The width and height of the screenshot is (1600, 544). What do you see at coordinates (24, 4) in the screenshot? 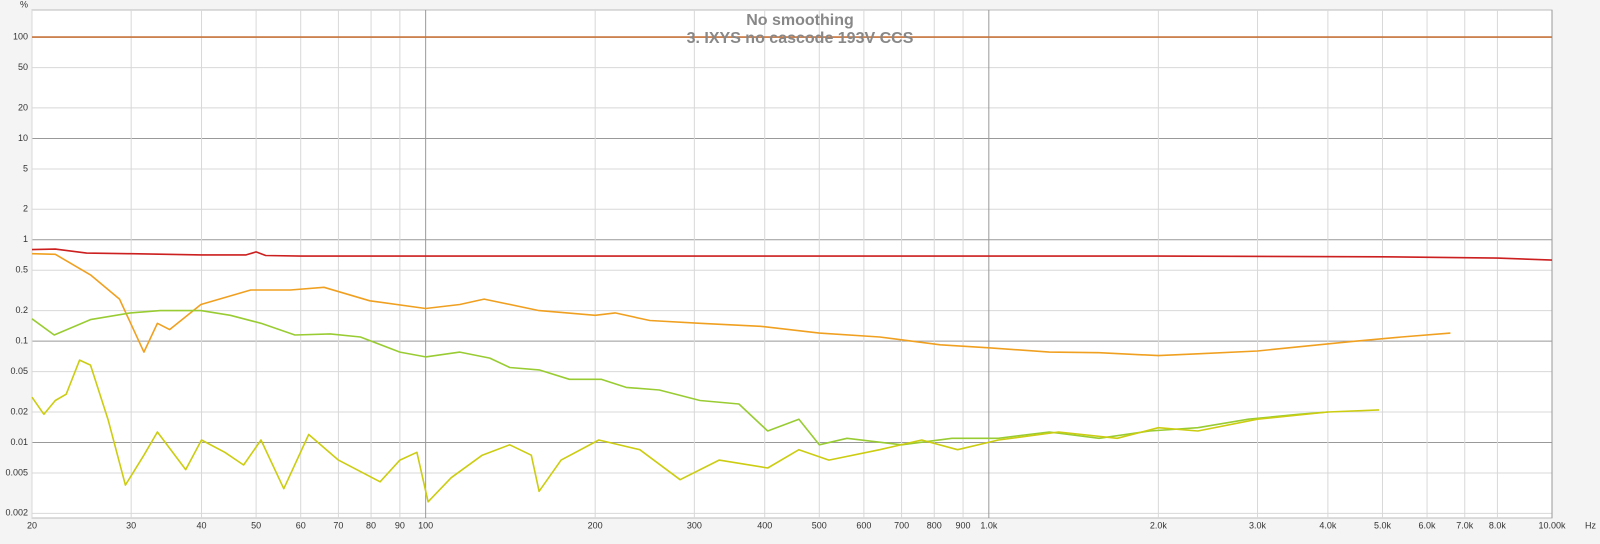
I see `y-unit: %` at bounding box center [24, 4].